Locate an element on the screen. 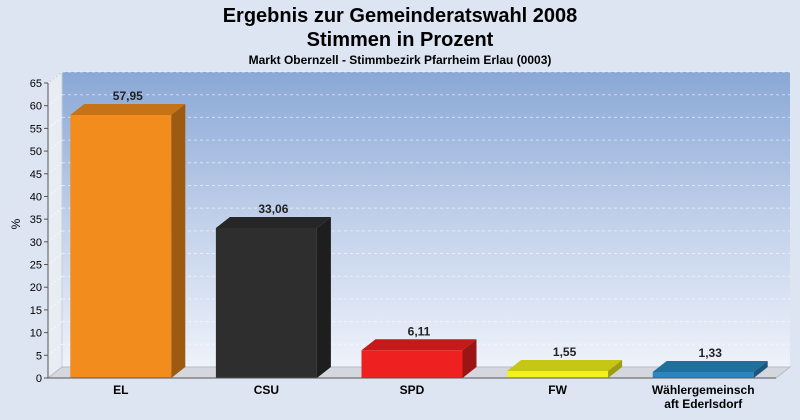 This screenshot has height=420, width=800. y-tick-label: 40 is located at coordinates (36, 197).